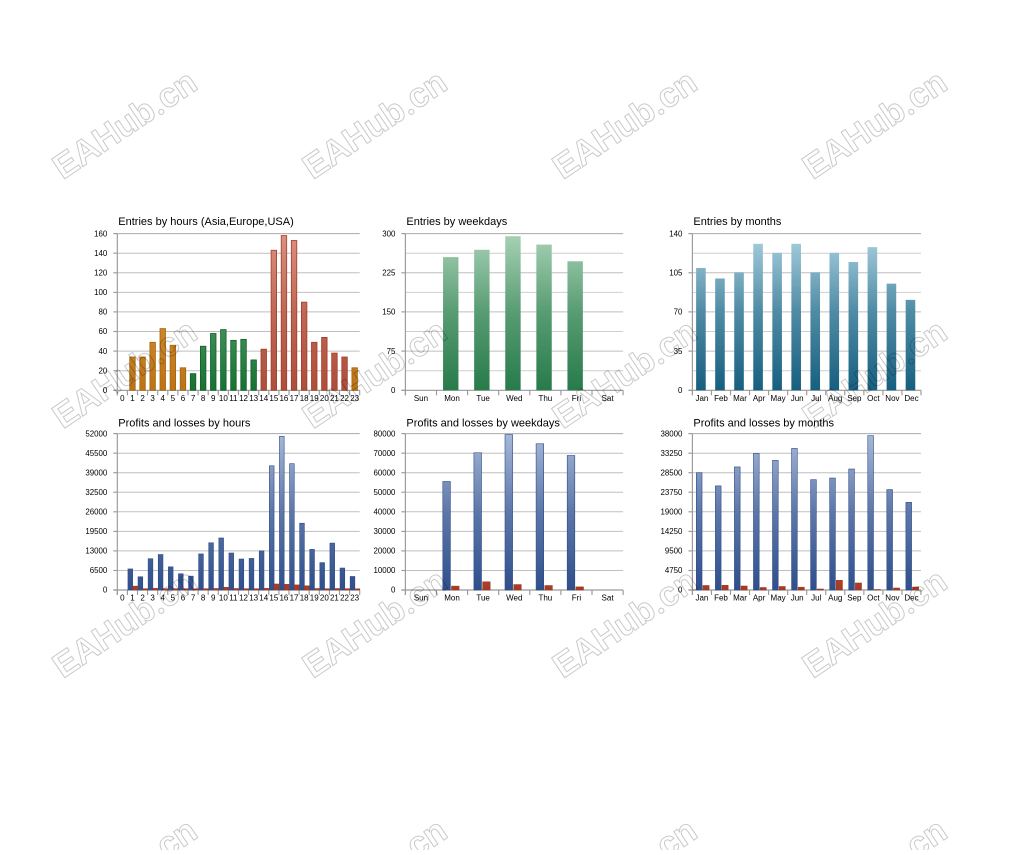 This screenshot has height=855, width=1018. I want to click on svg-text: 40, so click(103, 351).